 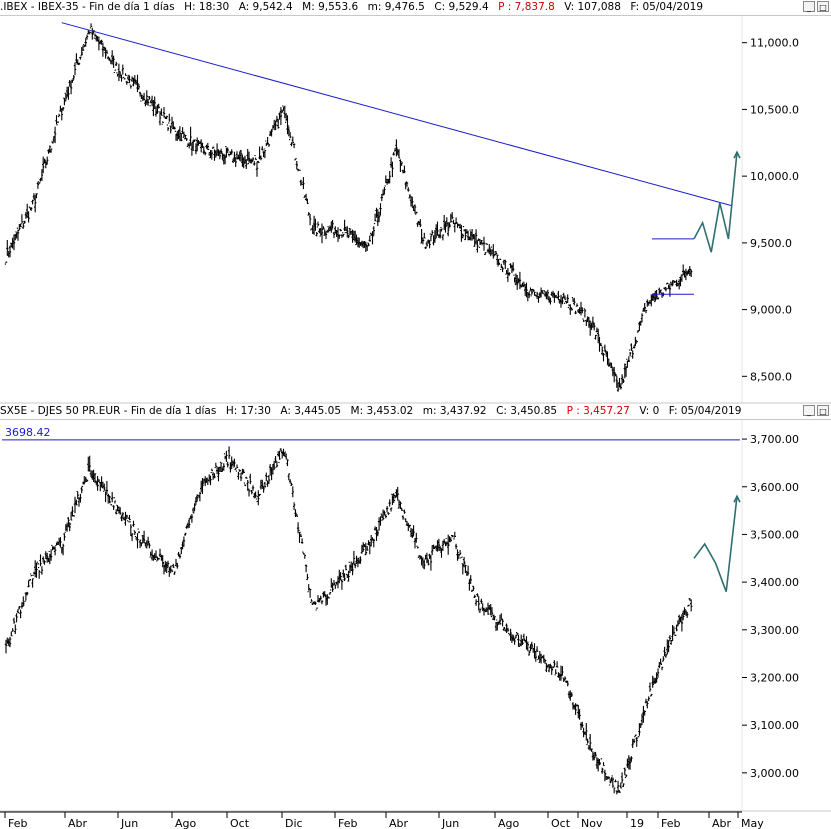 What do you see at coordinates (637, 823) in the screenshot?
I see `x-axis-label: 19` at bounding box center [637, 823].